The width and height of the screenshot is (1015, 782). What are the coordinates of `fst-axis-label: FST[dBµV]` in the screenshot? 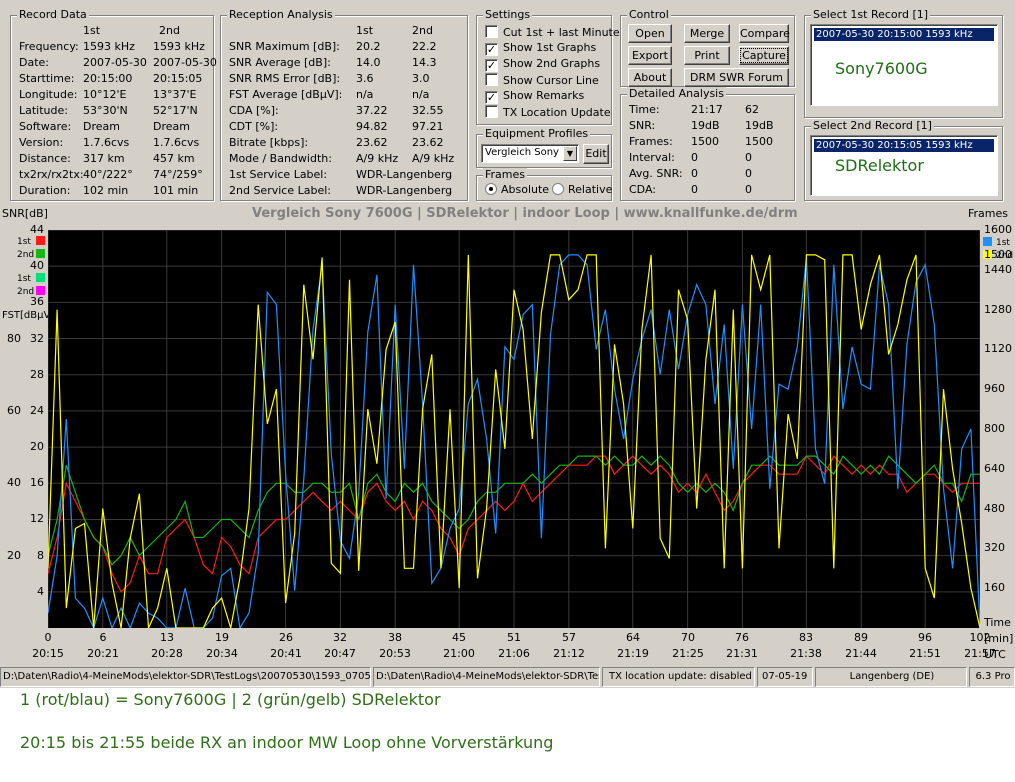 It's located at (28, 315).